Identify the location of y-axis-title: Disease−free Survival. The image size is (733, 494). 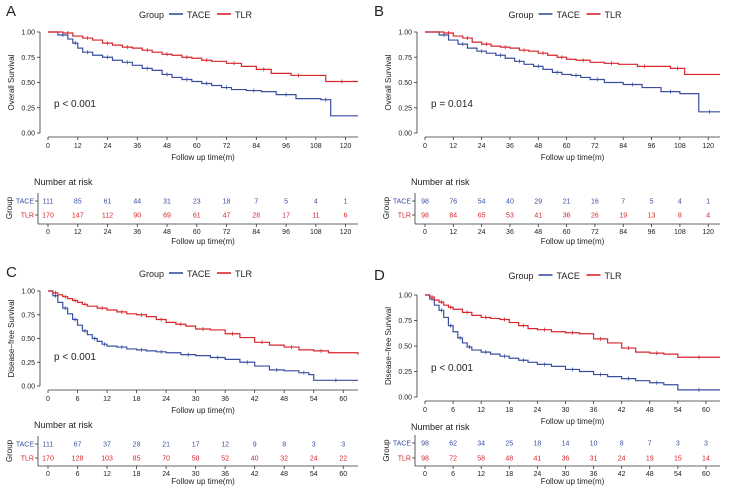
(11, 338).